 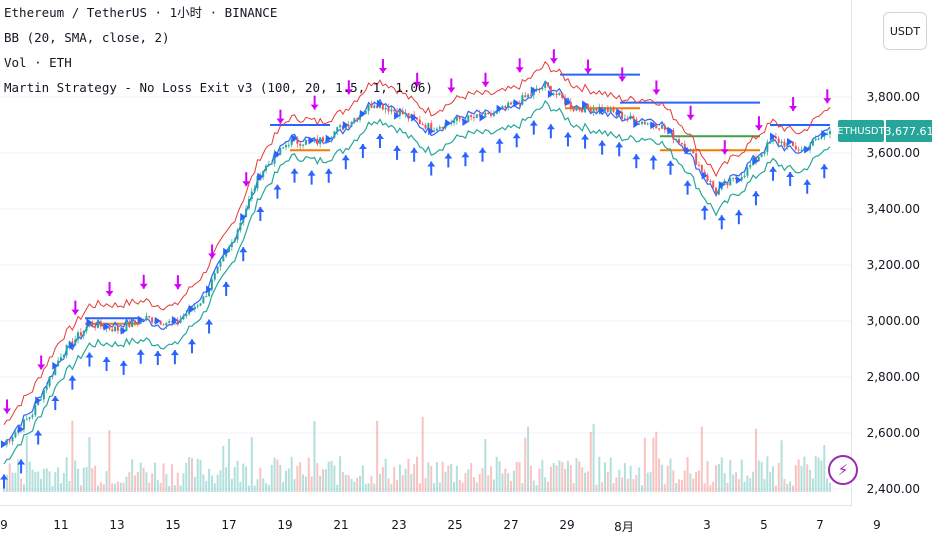 What do you see at coordinates (511, 525) in the screenshot?
I see `x-tick-label: 27` at bounding box center [511, 525].